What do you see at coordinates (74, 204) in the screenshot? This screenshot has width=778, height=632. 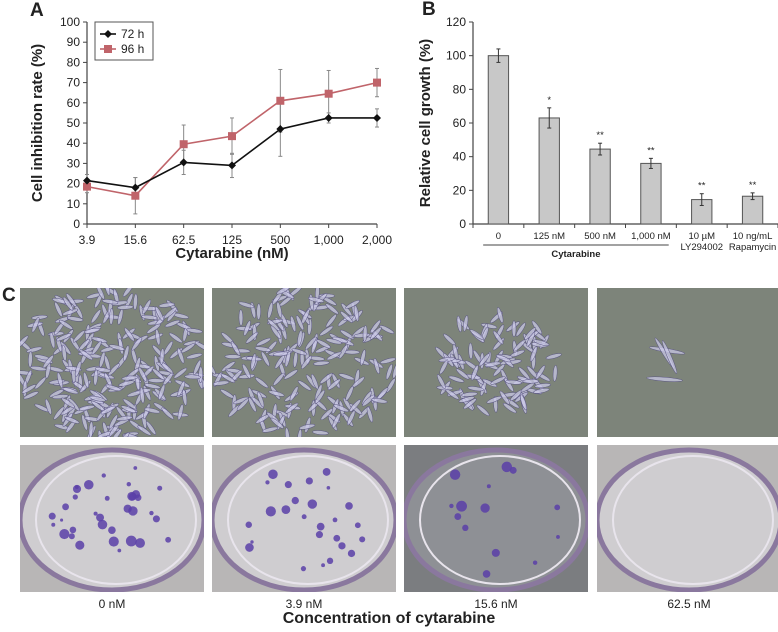 I see `y-tick-label: 10` at bounding box center [74, 204].